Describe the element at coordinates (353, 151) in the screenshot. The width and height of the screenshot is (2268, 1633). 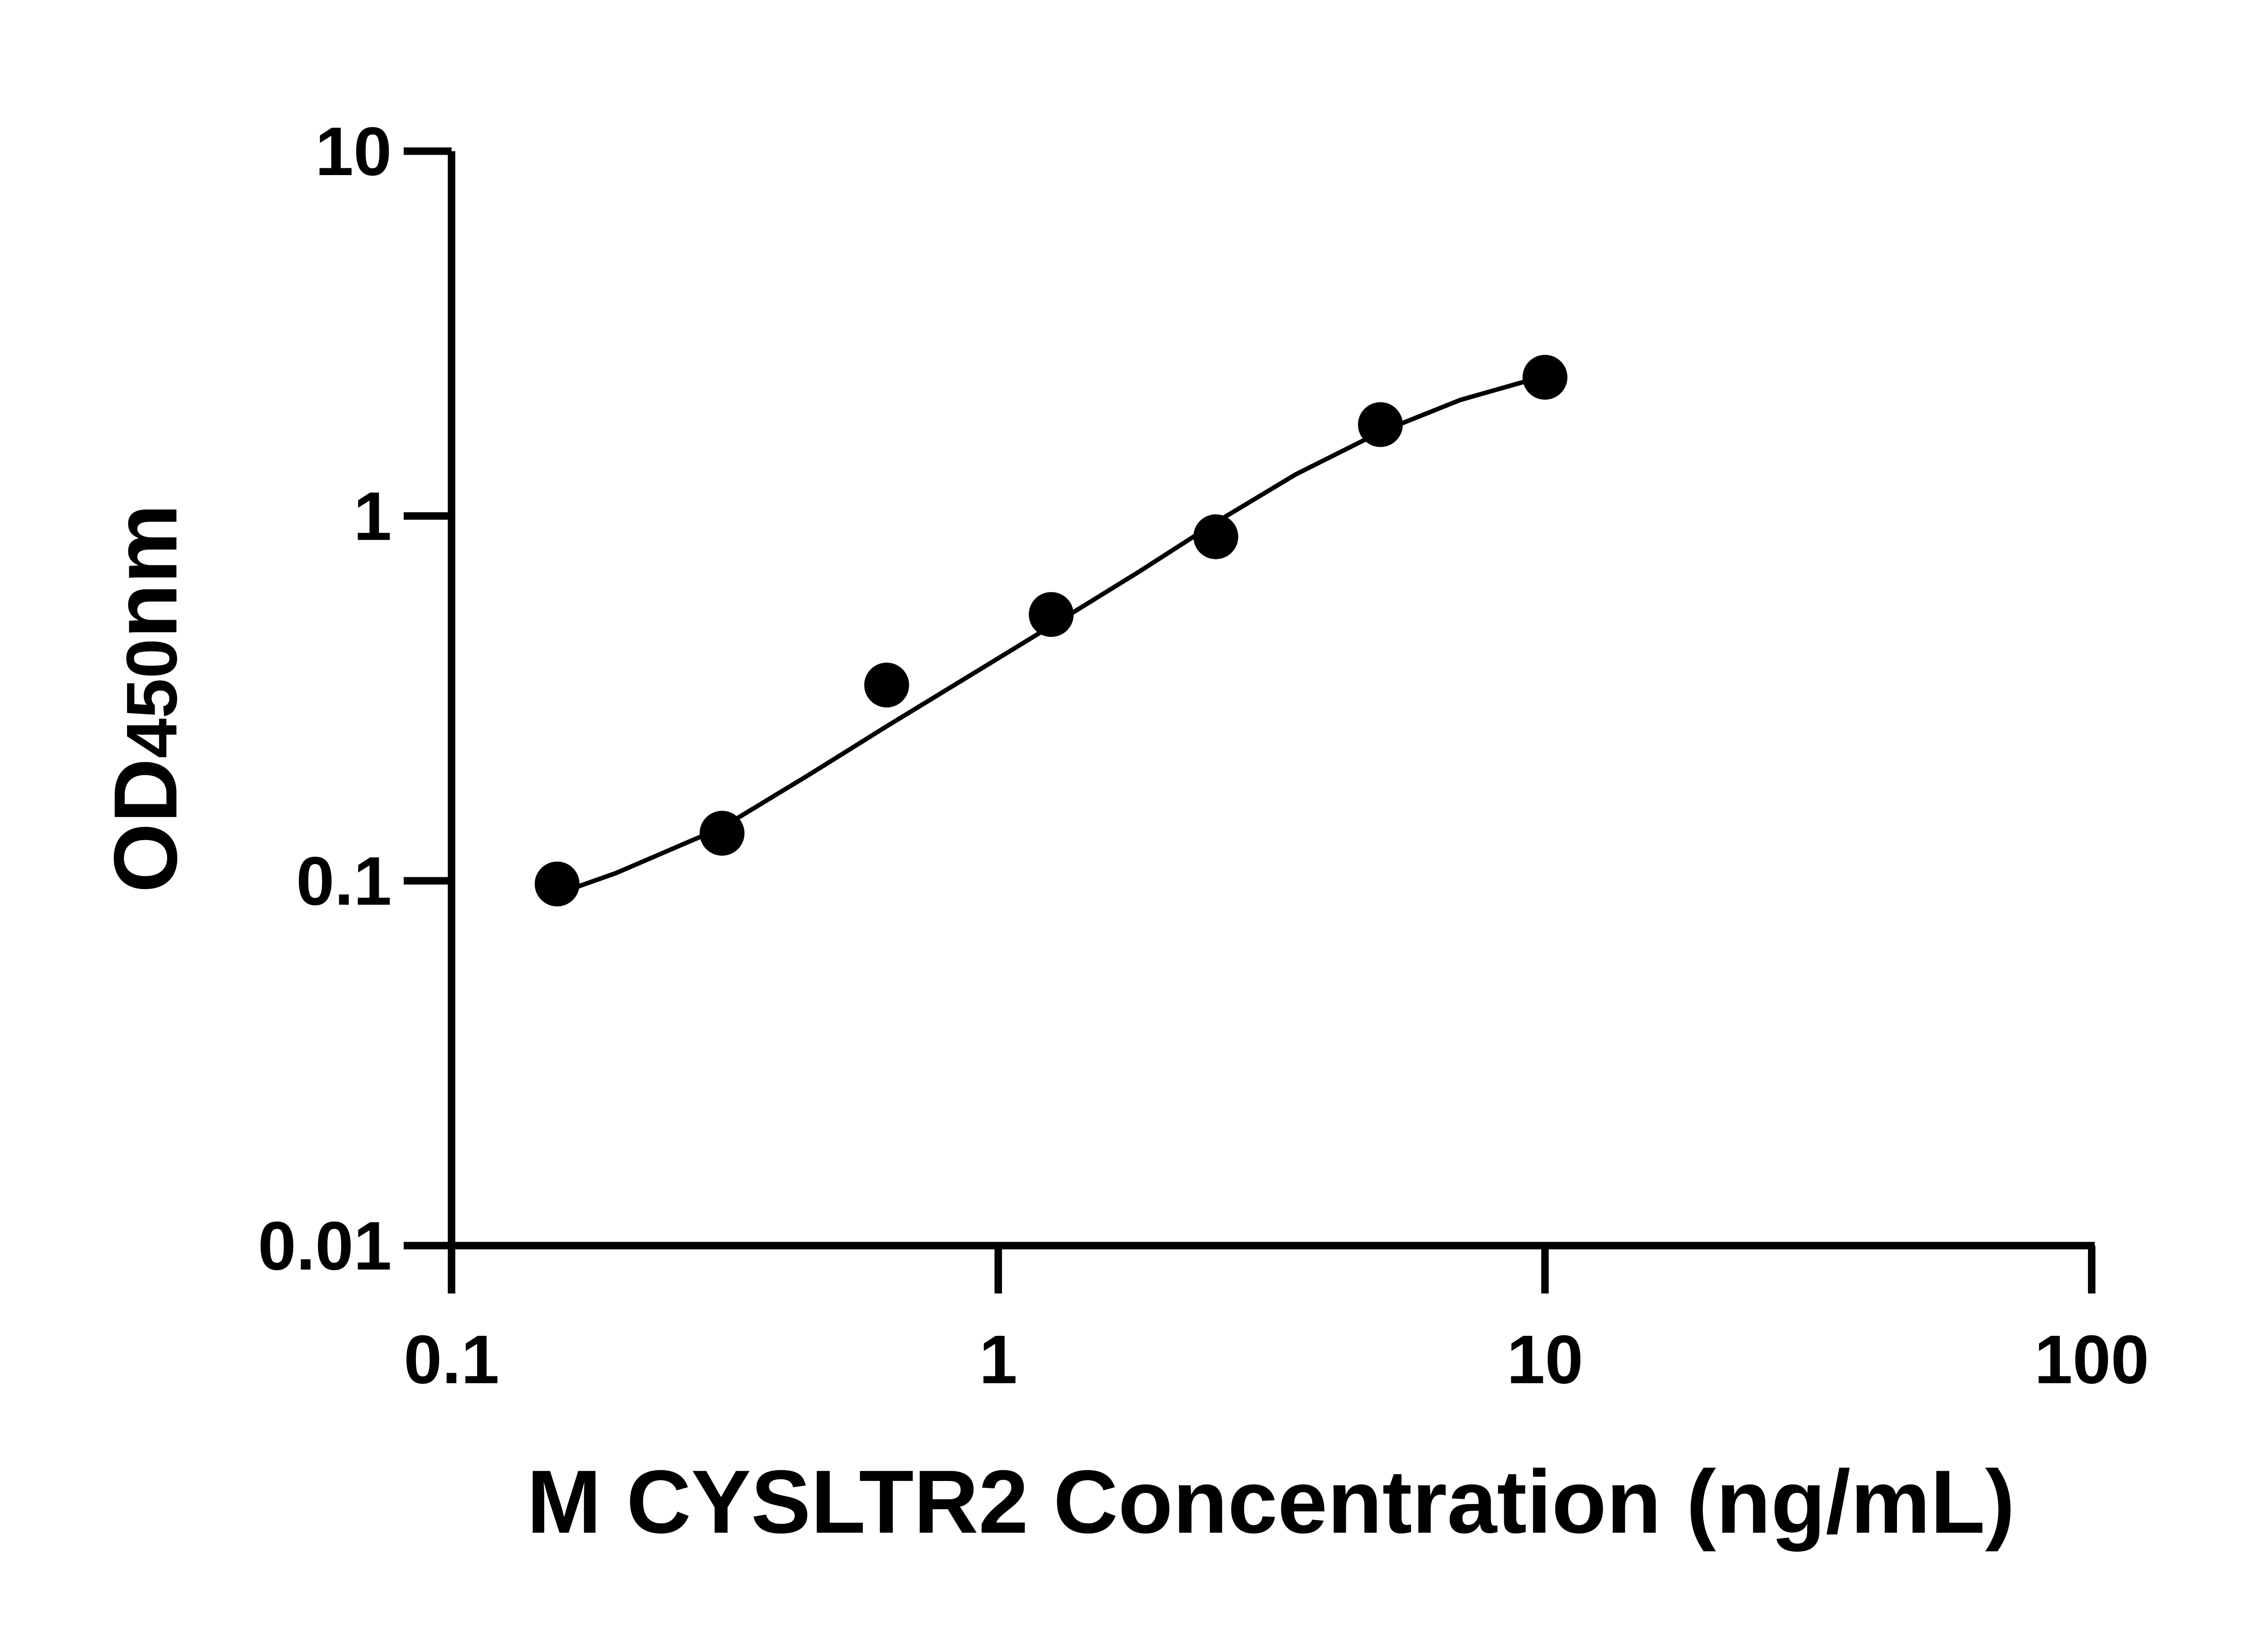
I see `y-tick-label: 10` at that location.